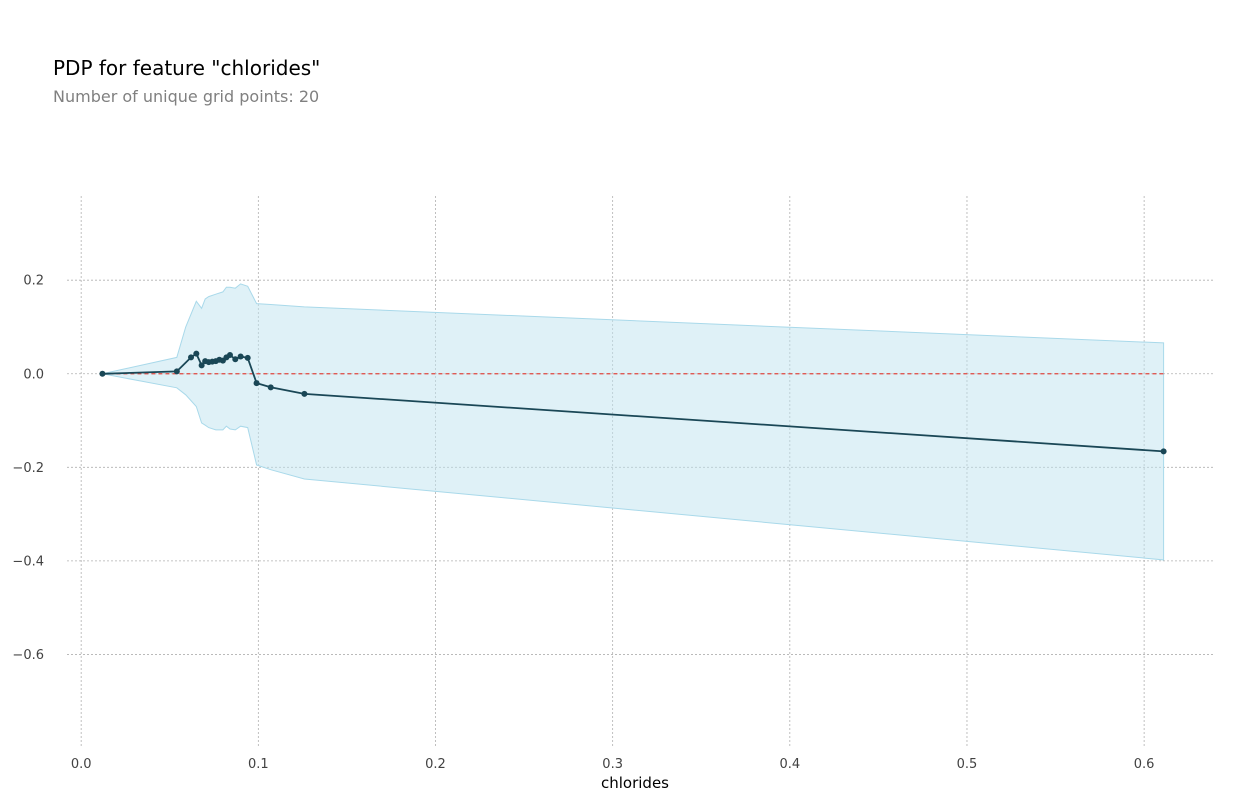 Image resolution: width=1236 pixels, height=801 pixels. I want to click on x-tick-label: 0.6, so click(1144, 764).